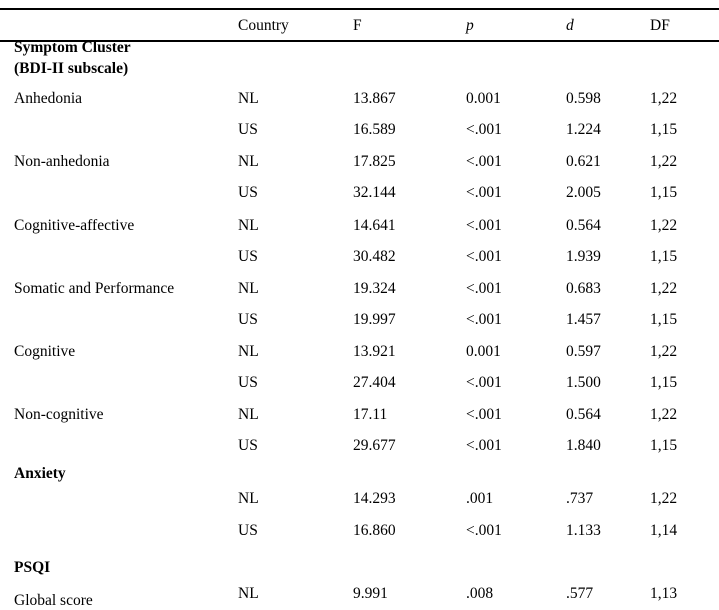 The width and height of the screenshot is (719, 610). What do you see at coordinates (40, 473) in the screenshot?
I see `section-title: Anxiety` at bounding box center [40, 473].